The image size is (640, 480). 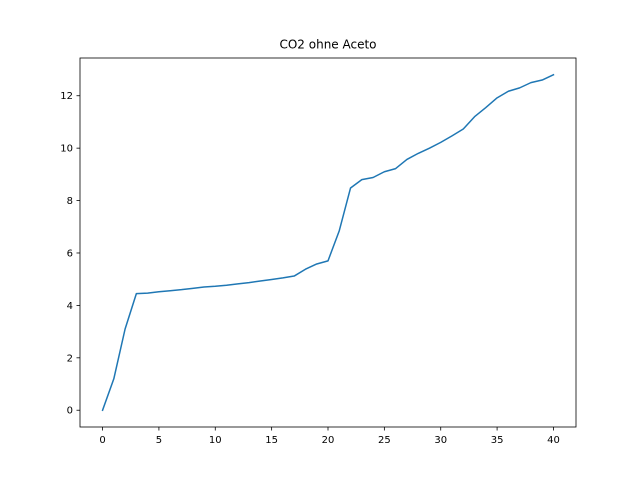 What do you see at coordinates (66, 149) in the screenshot?
I see `y-tick-label: 10` at bounding box center [66, 149].